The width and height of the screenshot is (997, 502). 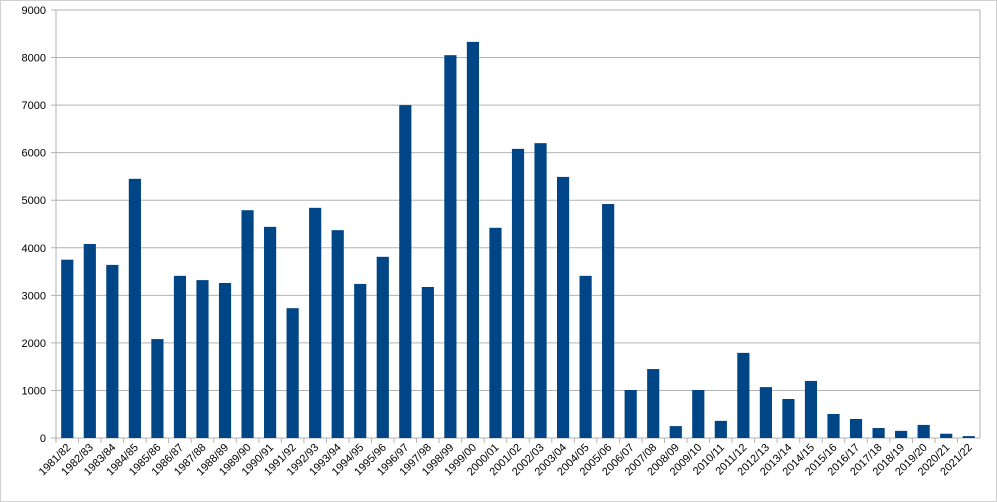 I want to click on y-tick-label: 1000, so click(x=34, y=391).